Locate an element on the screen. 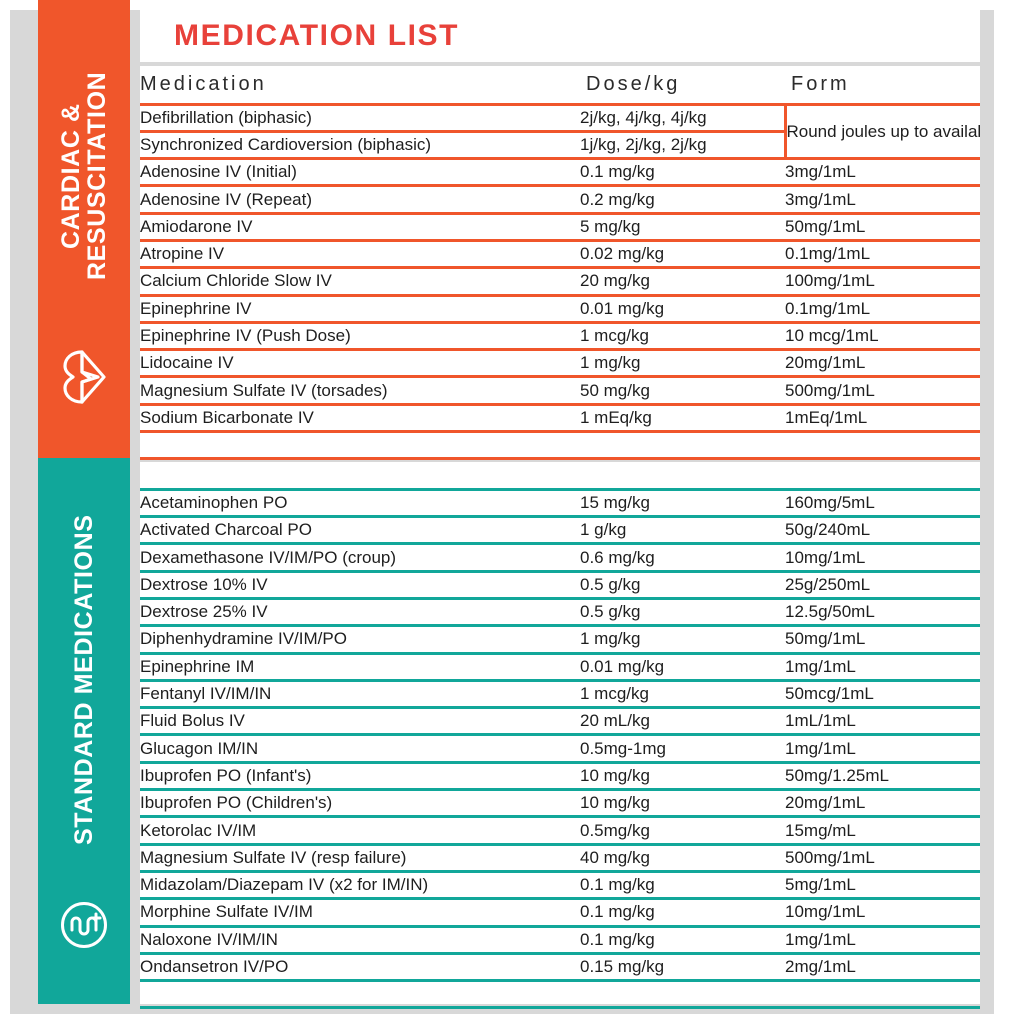 This screenshot has width=1024, height=1024. table-row: Amiodarone IV 5 mg/kg 50mg/1mL is located at coordinates (560, 228).